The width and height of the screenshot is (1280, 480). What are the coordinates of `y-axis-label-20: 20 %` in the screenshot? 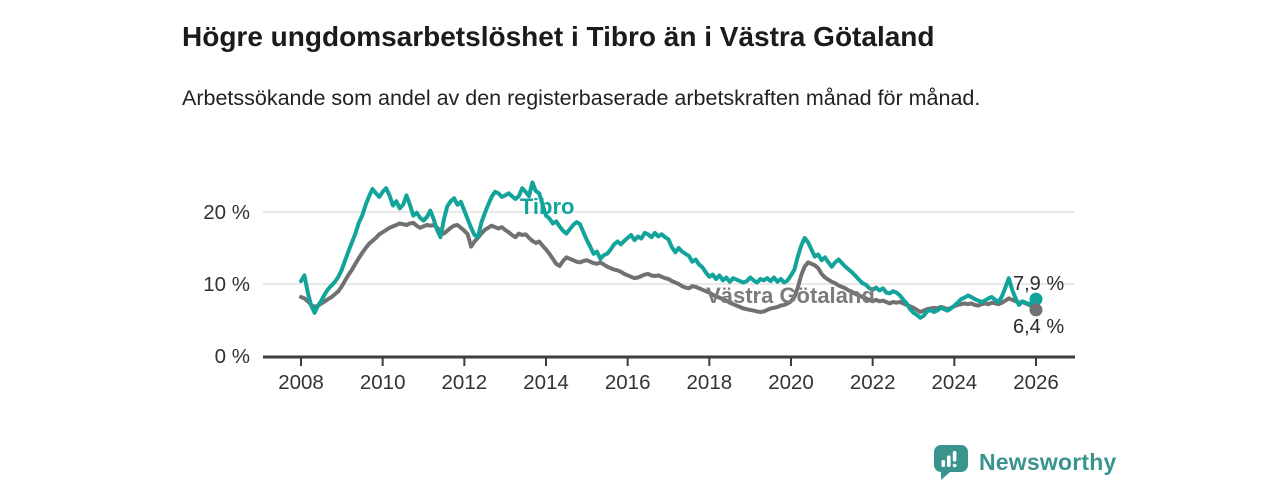 It's located at (226, 212).